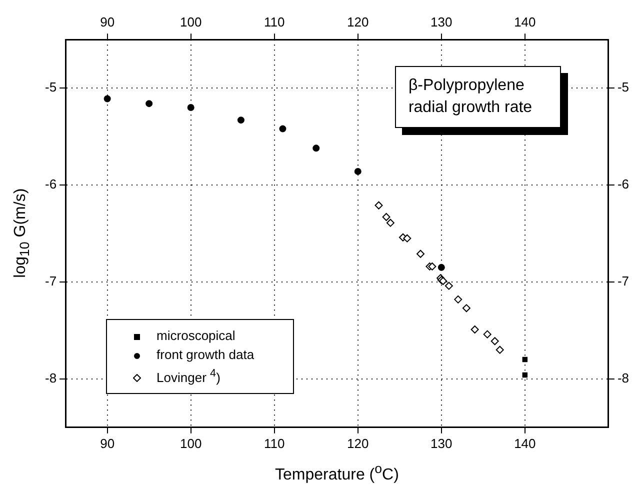 The width and height of the screenshot is (644, 497). I want to click on y-tick-label: -7, so click(50, 281).